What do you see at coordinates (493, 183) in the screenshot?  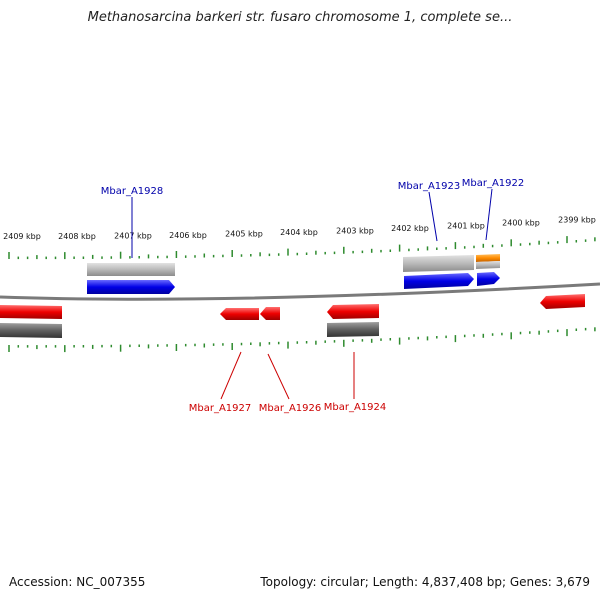 I see `gene-label-mbar-a1922: Mbar_A1922` at bounding box center [493, 183].